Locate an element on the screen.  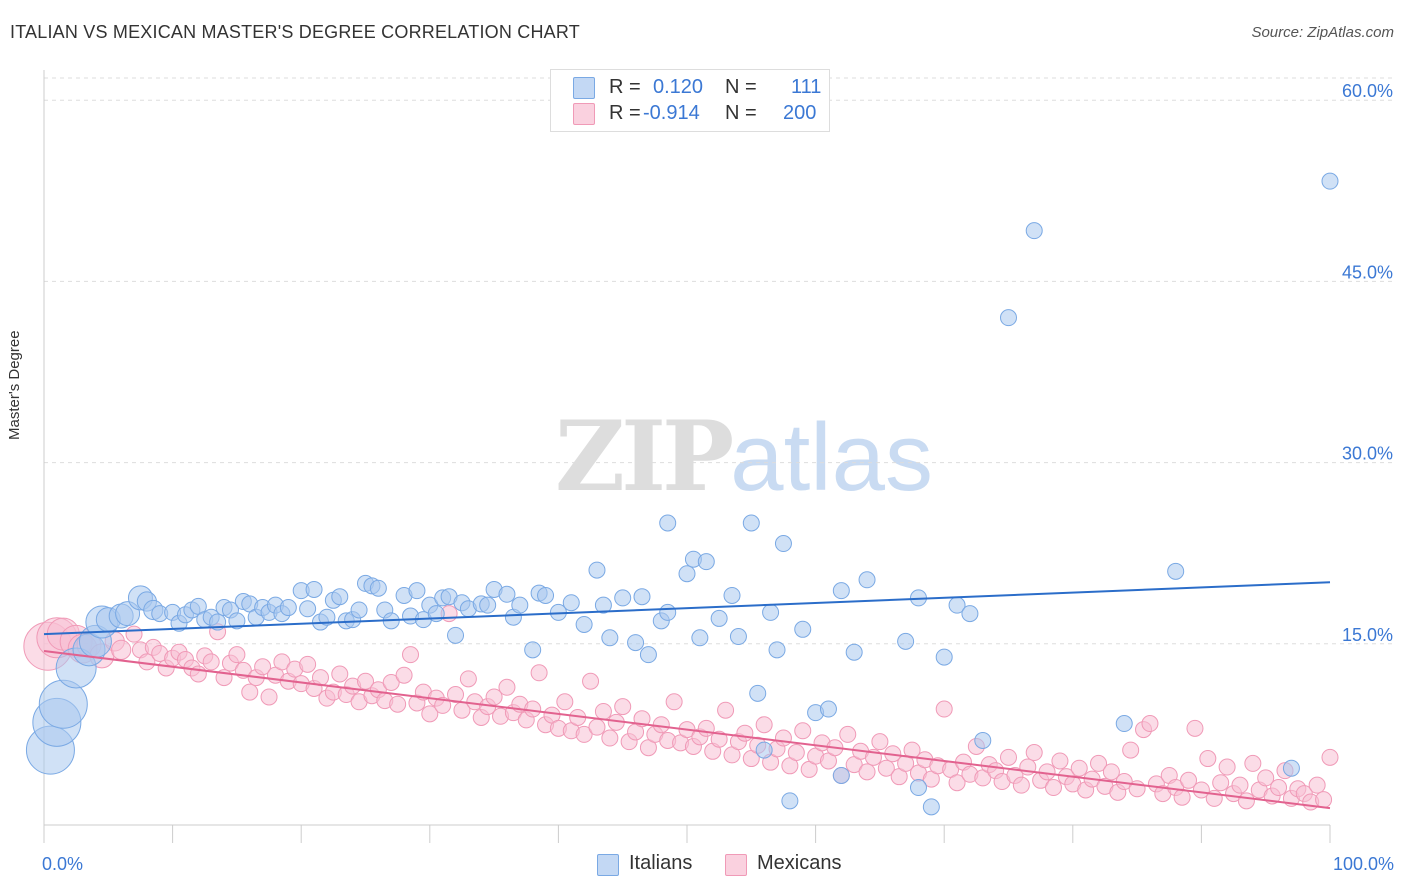
legend-label-mexicans: Mexicans is located at coordinates (799, 863).